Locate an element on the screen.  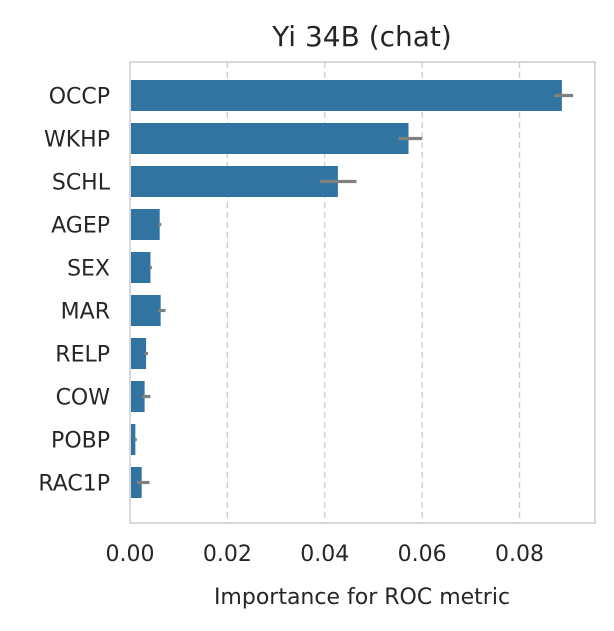
x-tick-labels: 0.00 0.02 0.04 0.06 0.08 is located at coordinates (325, 554).